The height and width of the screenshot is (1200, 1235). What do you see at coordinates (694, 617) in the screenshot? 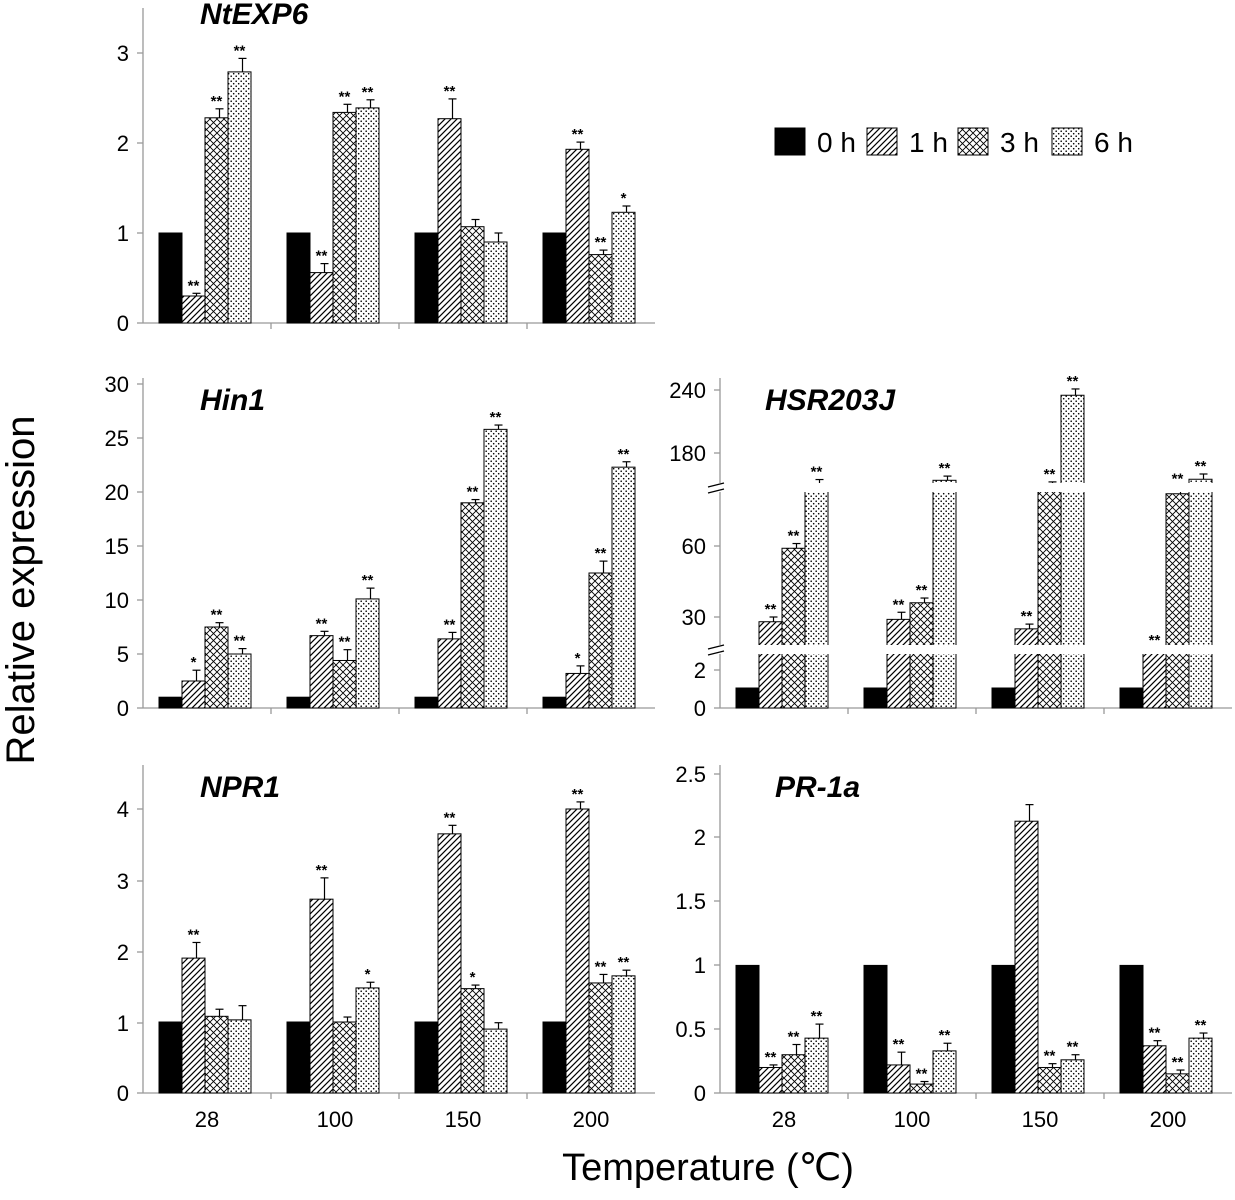
I see `y-tick-label: 30` at bounding box center [694, 617].